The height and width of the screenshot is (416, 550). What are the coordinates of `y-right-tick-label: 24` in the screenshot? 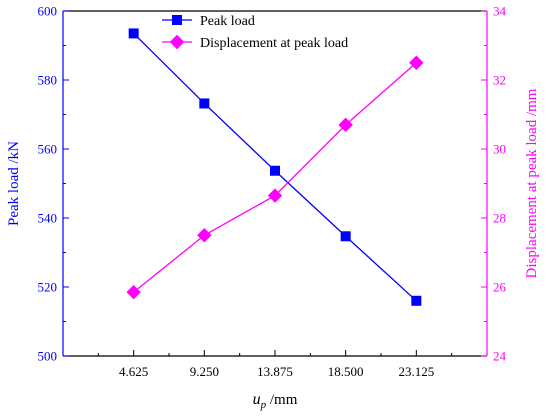 It's located at (500, 356).